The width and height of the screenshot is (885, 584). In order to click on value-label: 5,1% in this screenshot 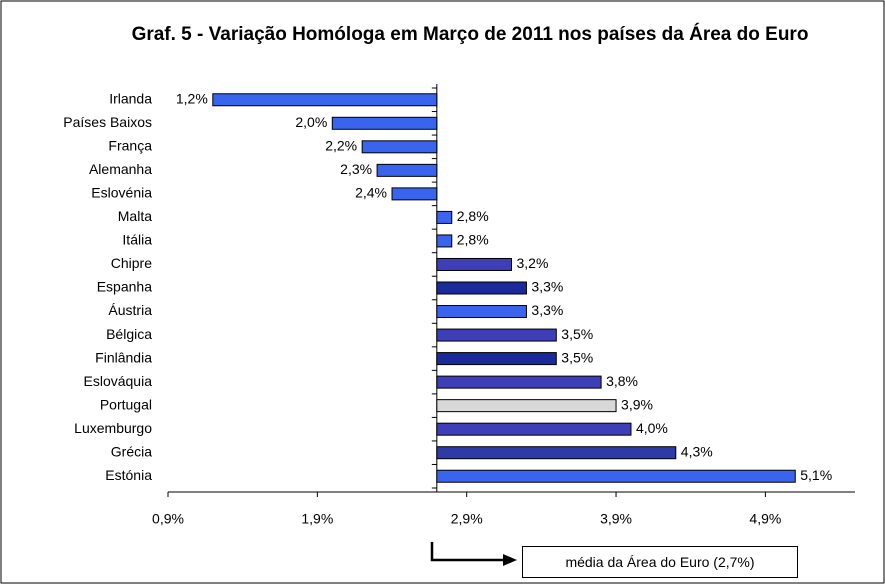, I will do `click(816, 475)`.